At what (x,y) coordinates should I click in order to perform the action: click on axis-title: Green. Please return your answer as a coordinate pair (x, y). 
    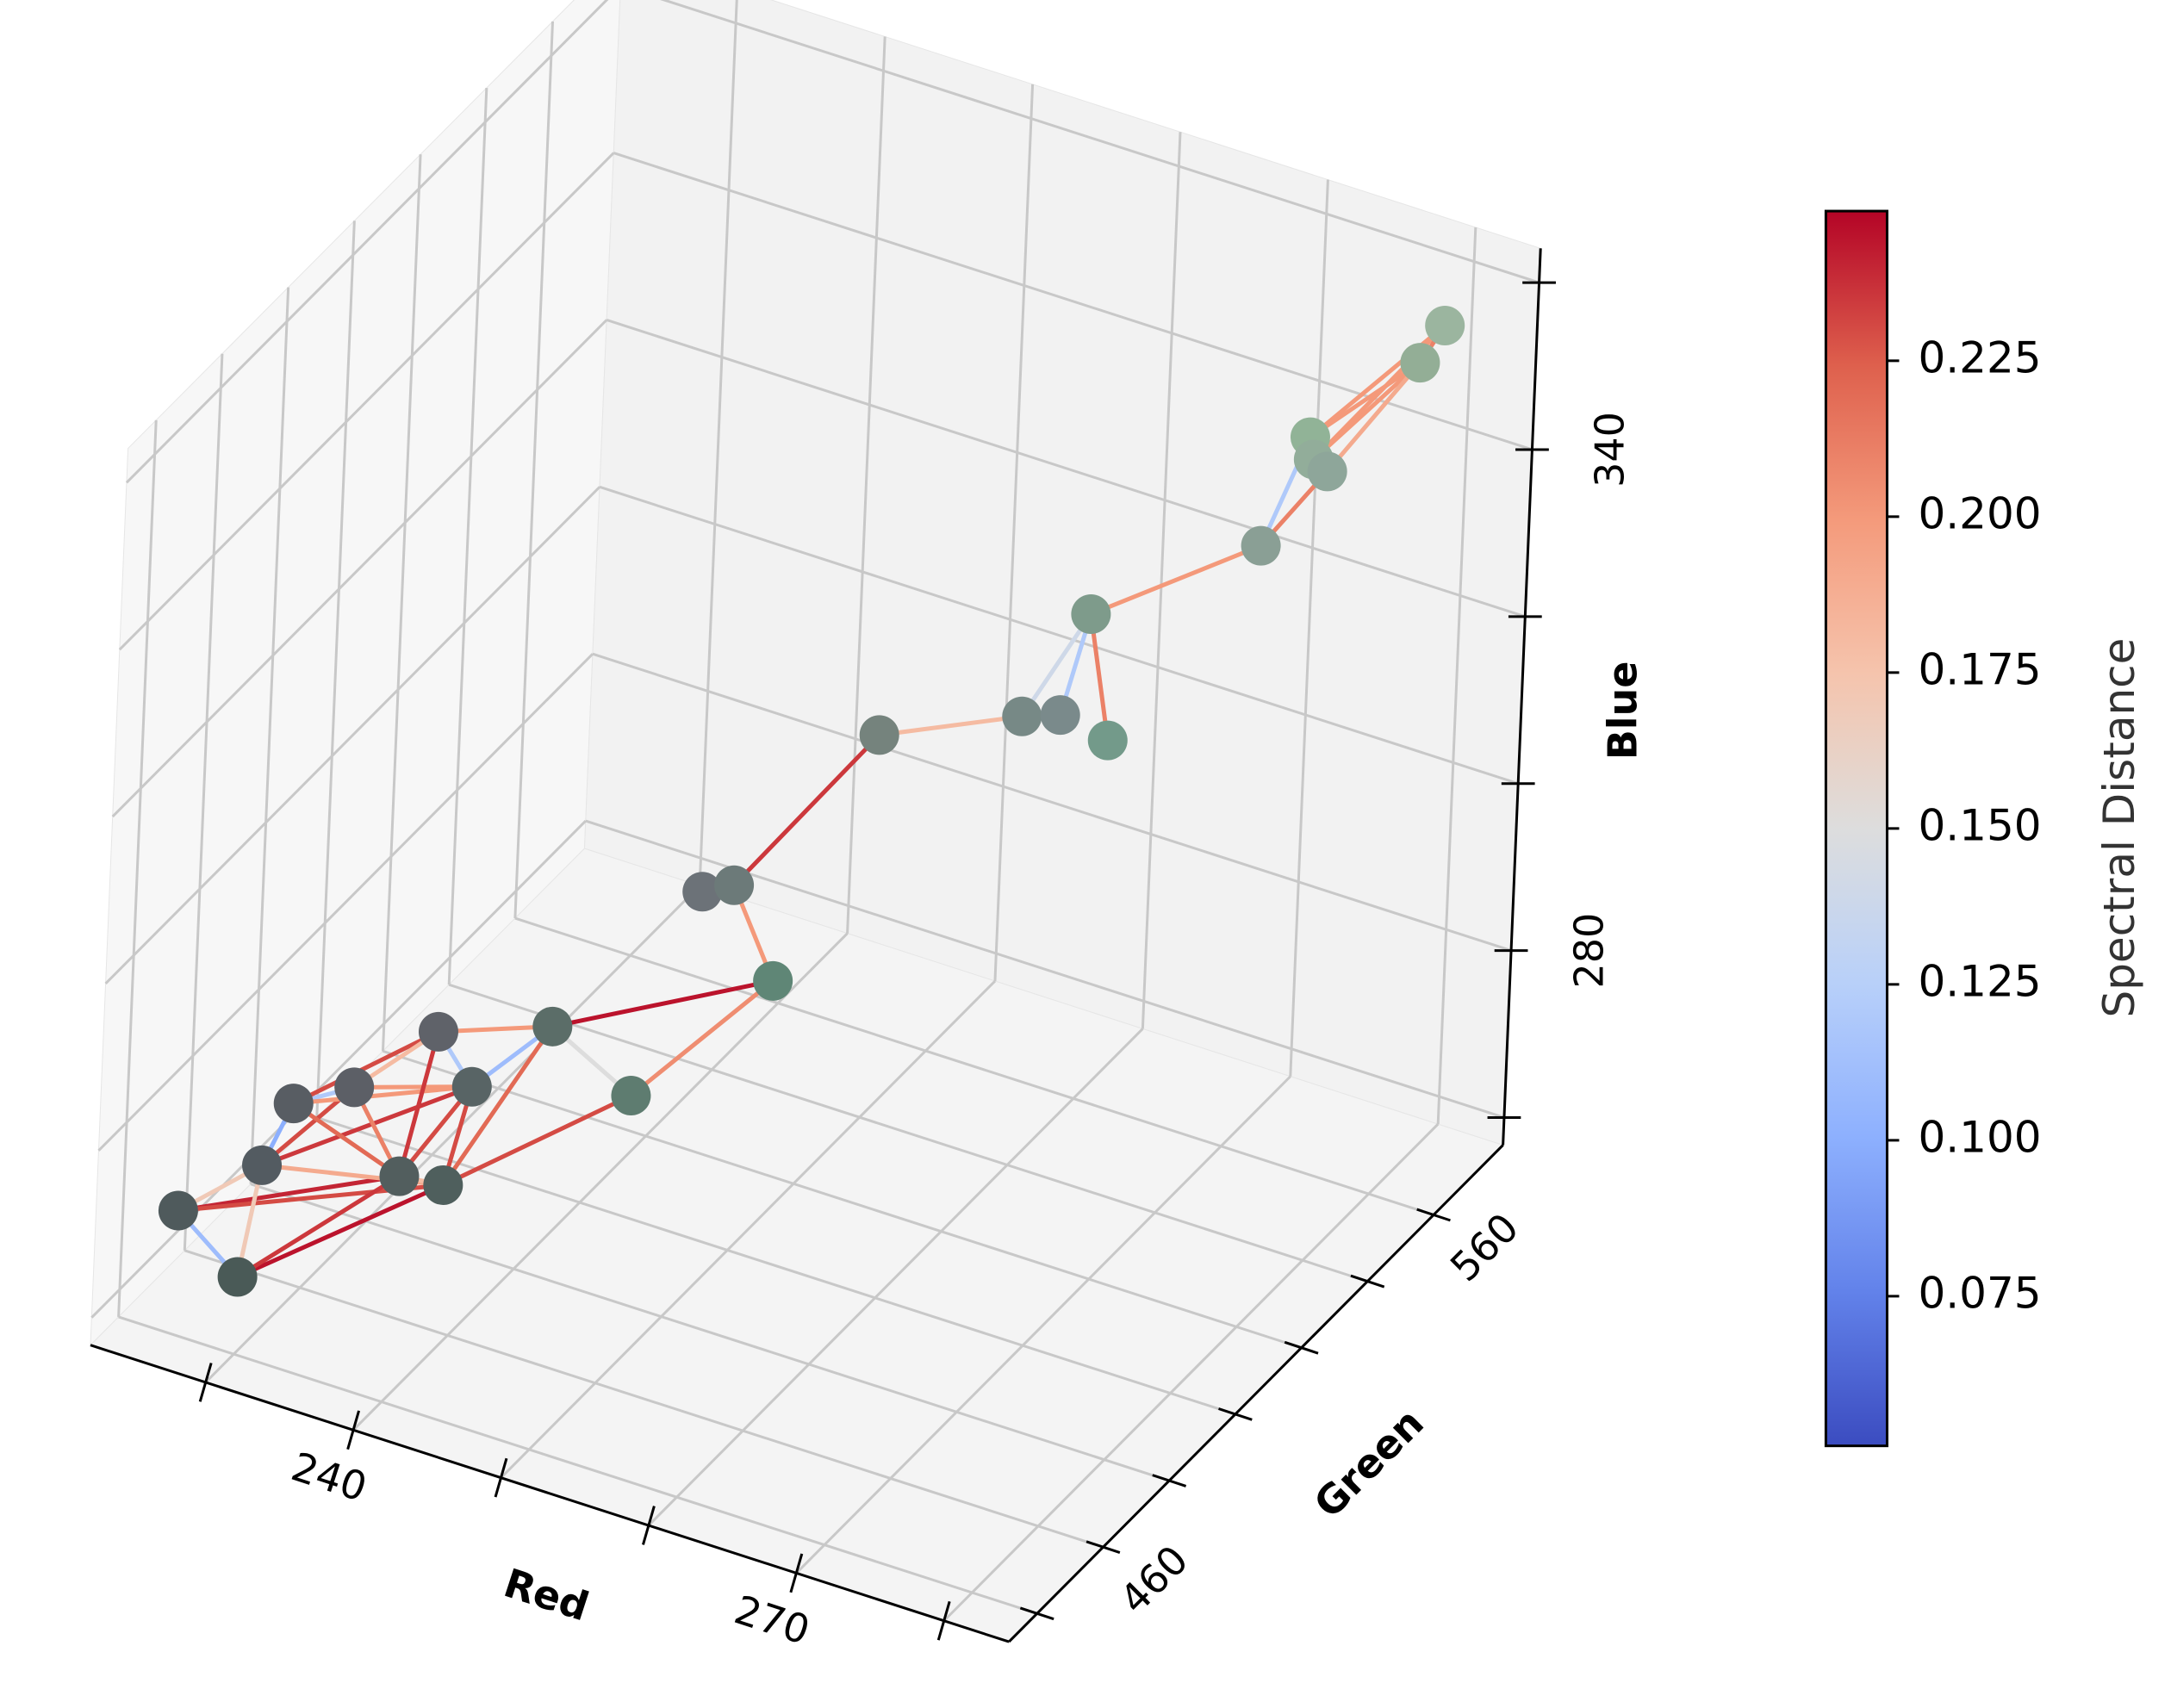
    Looking at the image, I should click on (1369, 1463).